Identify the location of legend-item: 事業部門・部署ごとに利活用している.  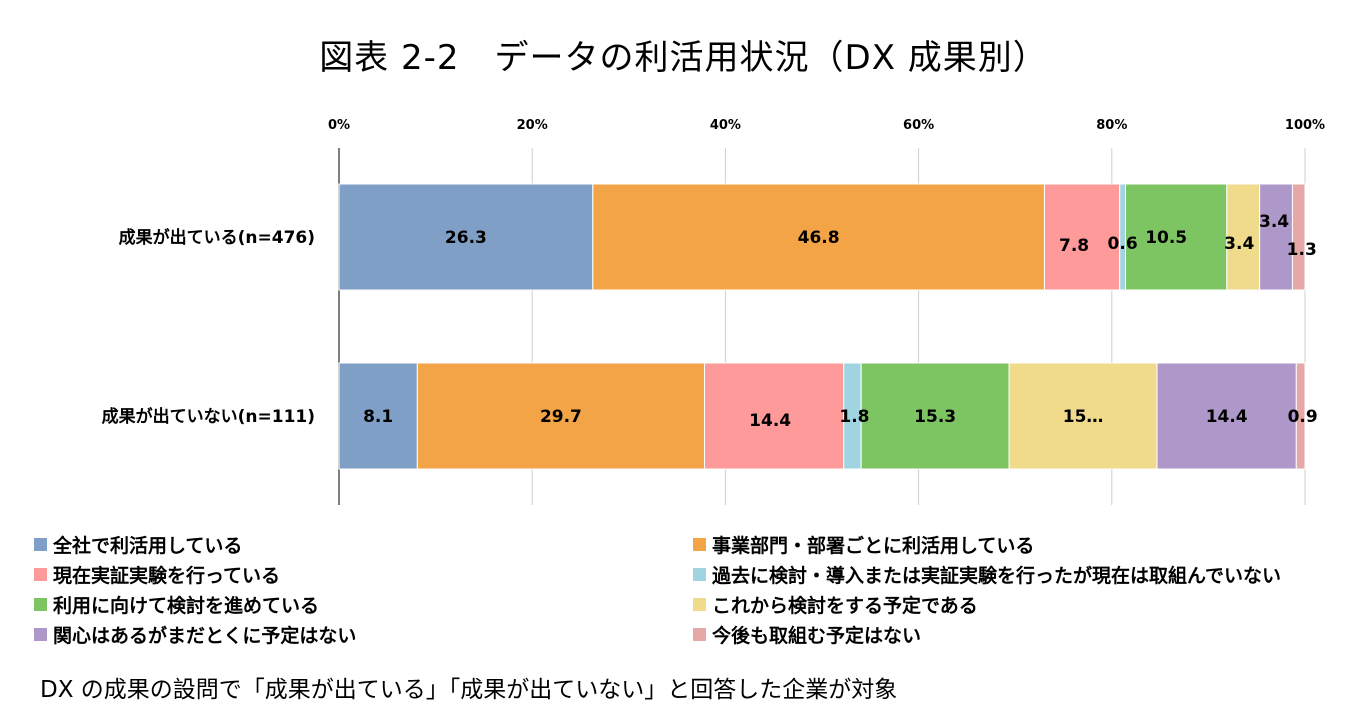
(863, 546).